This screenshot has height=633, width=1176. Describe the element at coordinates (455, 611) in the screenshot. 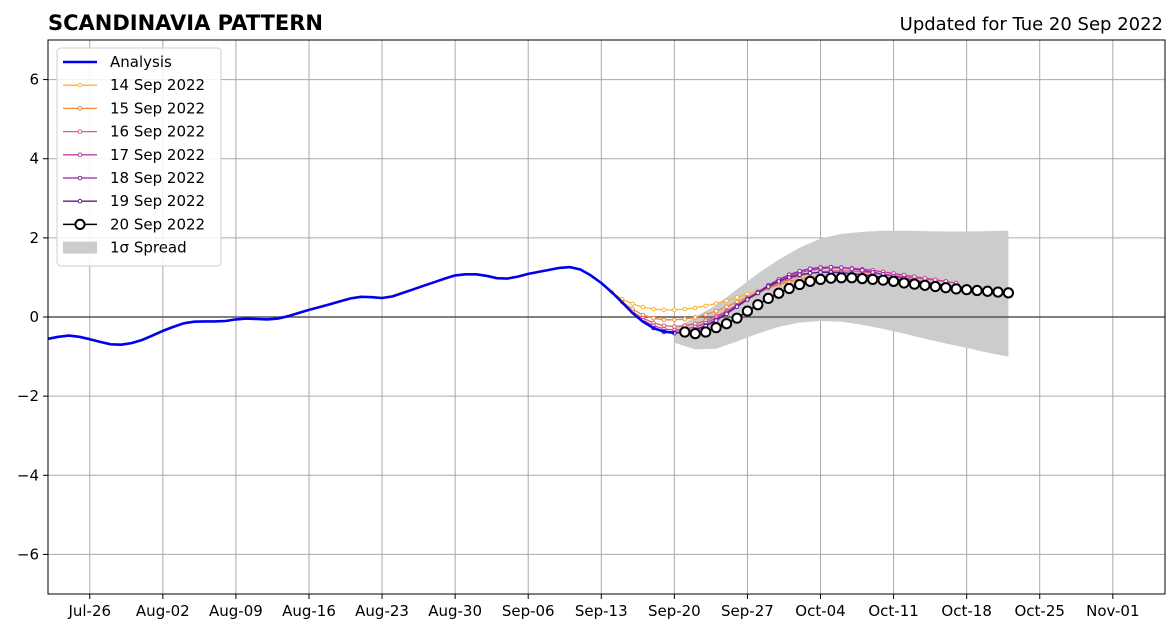

I see `x-tick-label: Aug-30` at that location.